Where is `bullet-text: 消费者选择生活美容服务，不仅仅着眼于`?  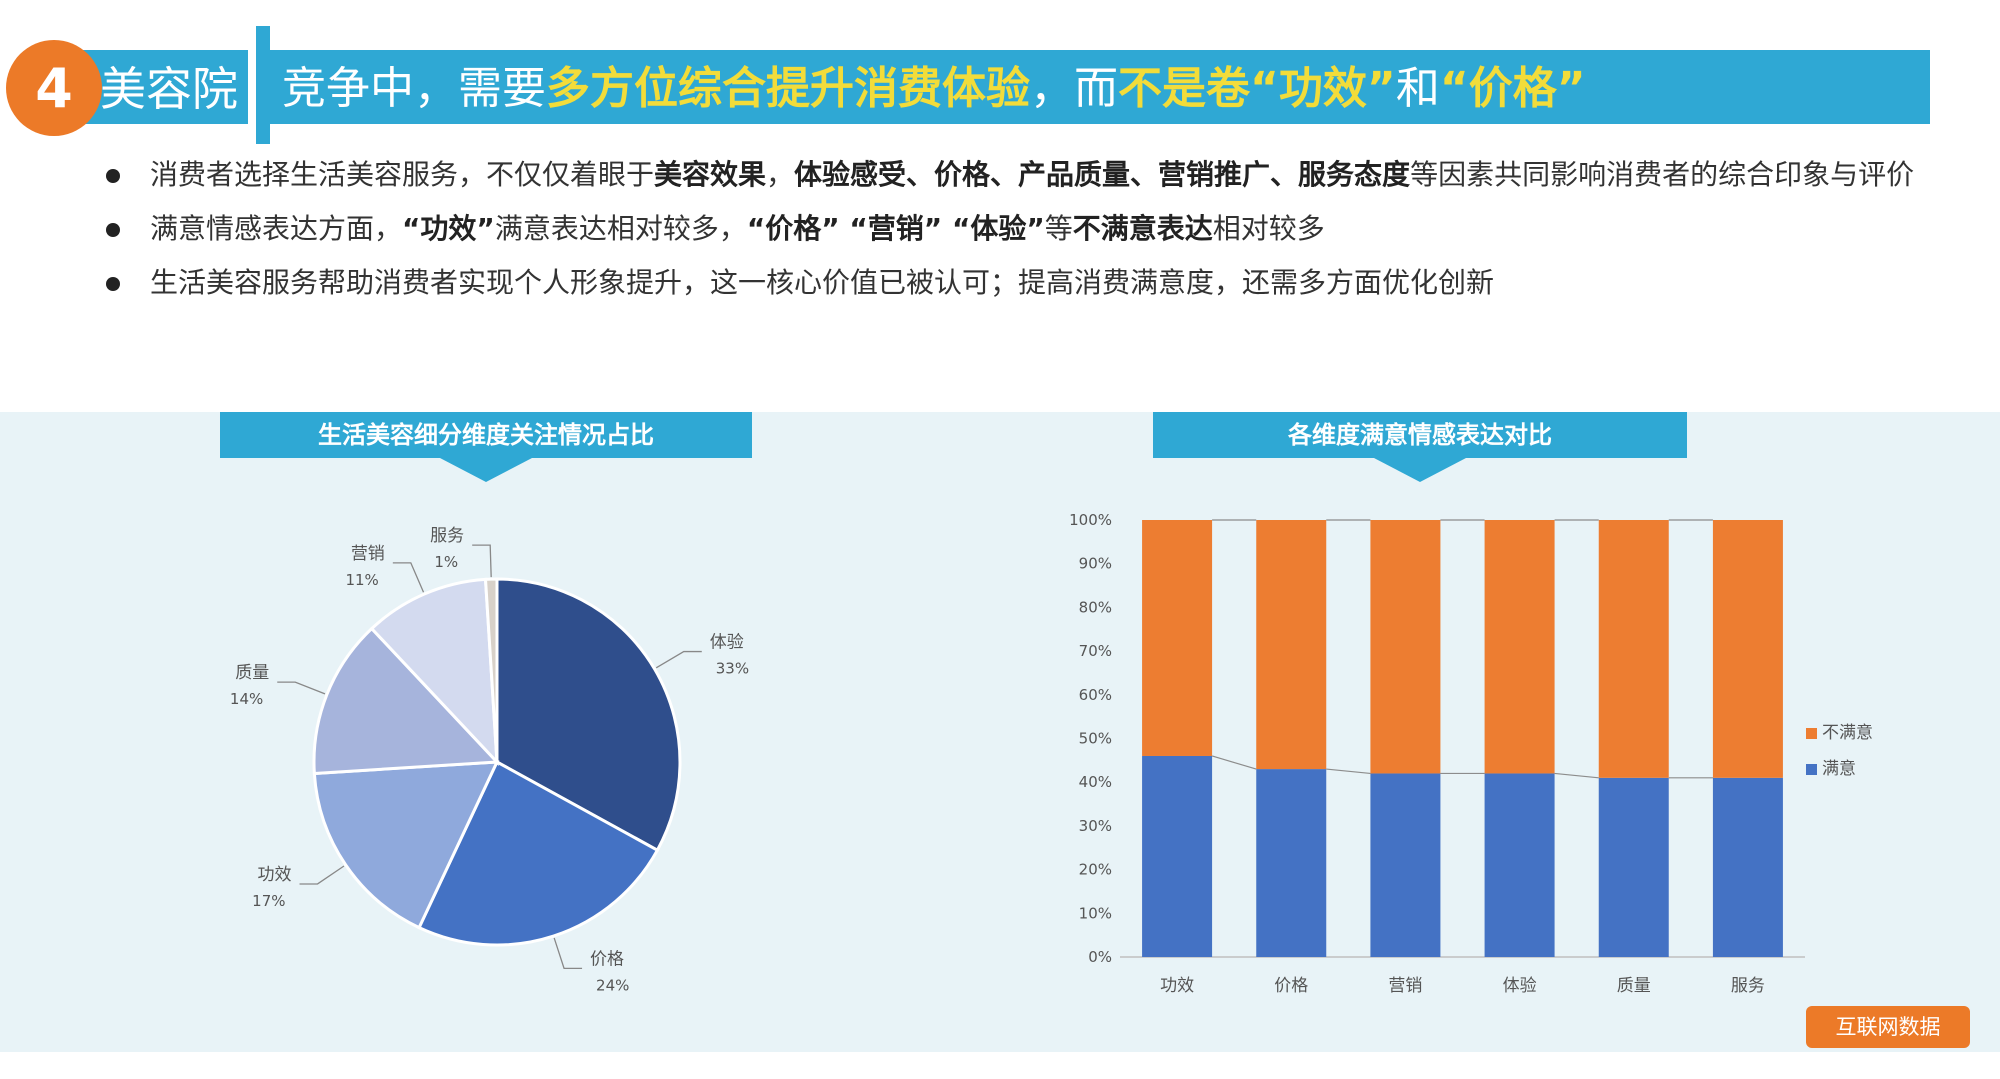 bullet-text: 消费者选择生活美容服务，不仅仅着眼于 is located at coordinates (402, 174).